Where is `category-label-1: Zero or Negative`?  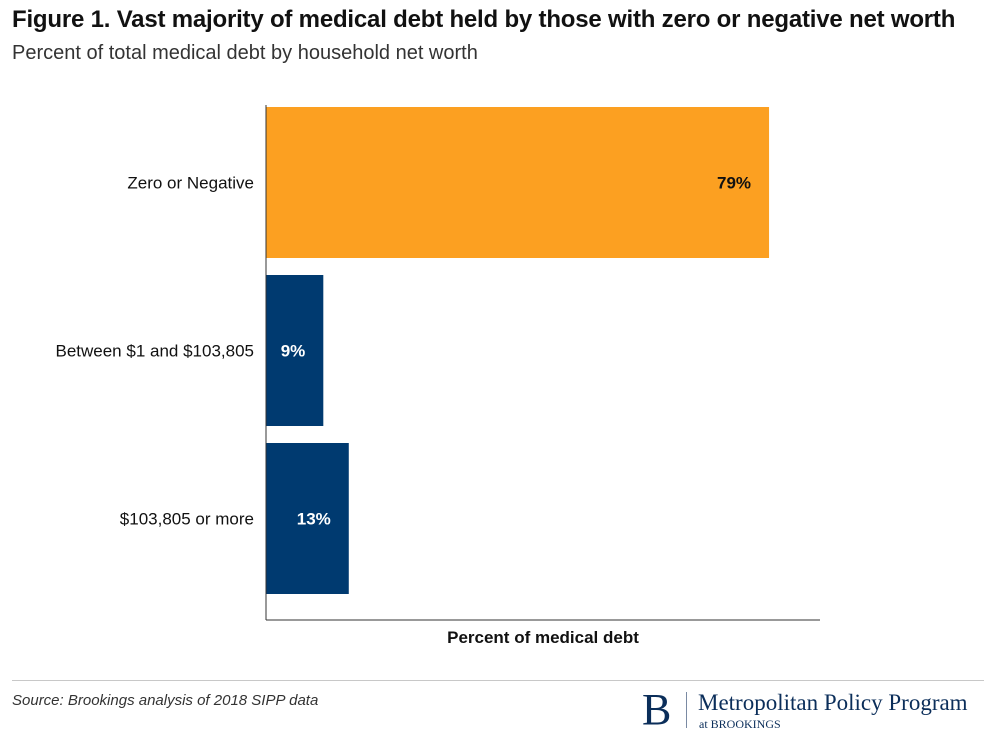 category-label-1: Zero or Negative is located at coordinates (190, 183).